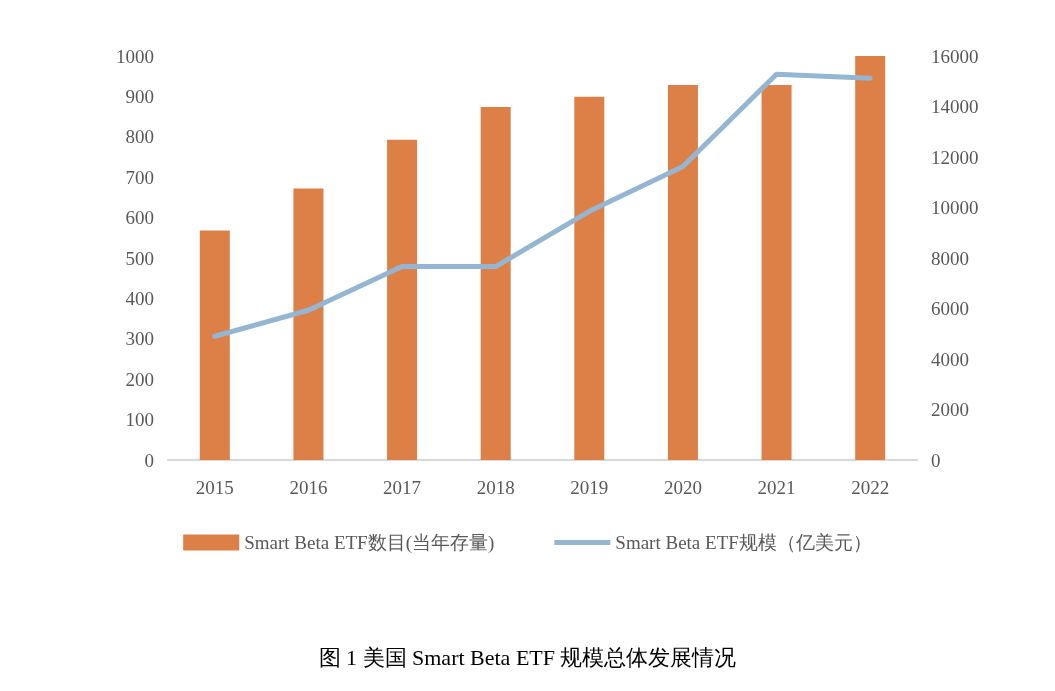 The height and width of the screenshot is (691, 1055). Describe the element at coordinates (870, 487) in the screenshot. I see `x-tick-label: 2022` at that location.